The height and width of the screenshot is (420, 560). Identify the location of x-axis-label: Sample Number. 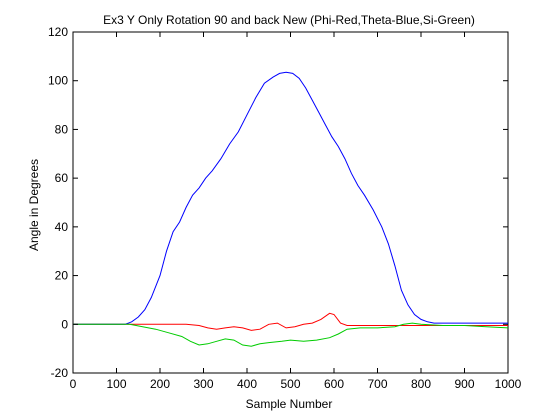
(289, 404).